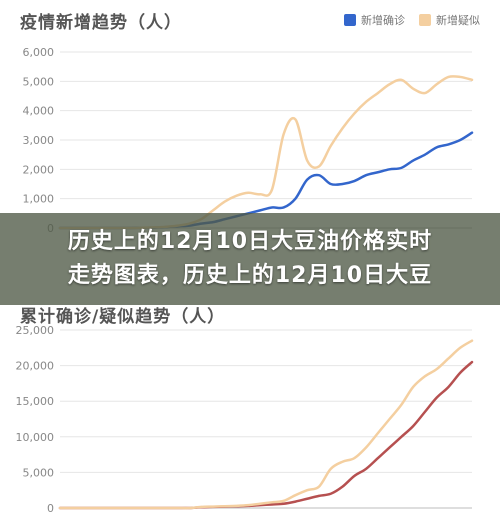 Image resolution: width=500 pixels, height=518 pixels. I want to click on legend-label: 新增疑似, so click(458, 20).